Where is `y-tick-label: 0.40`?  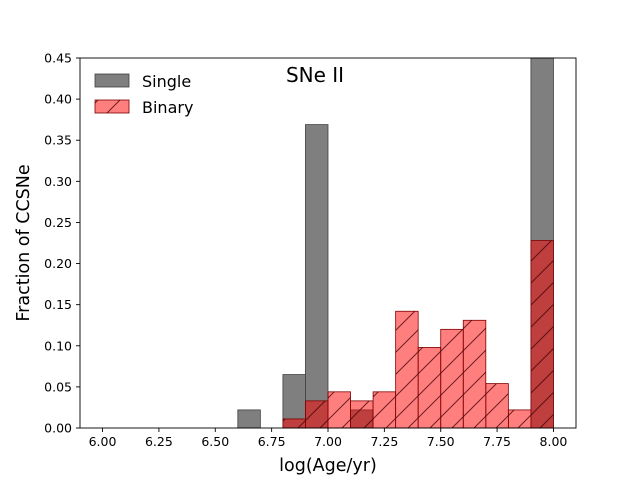 y-tick-label: 0.40 is located at coordinates (58, 99).